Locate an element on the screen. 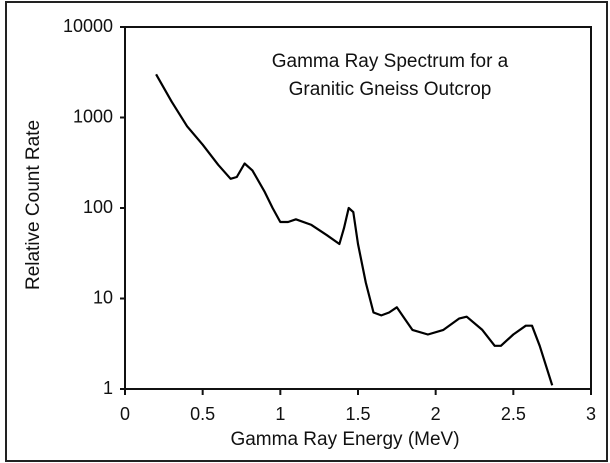  y-tick-label: 100 is located at coordinates (98, 207).